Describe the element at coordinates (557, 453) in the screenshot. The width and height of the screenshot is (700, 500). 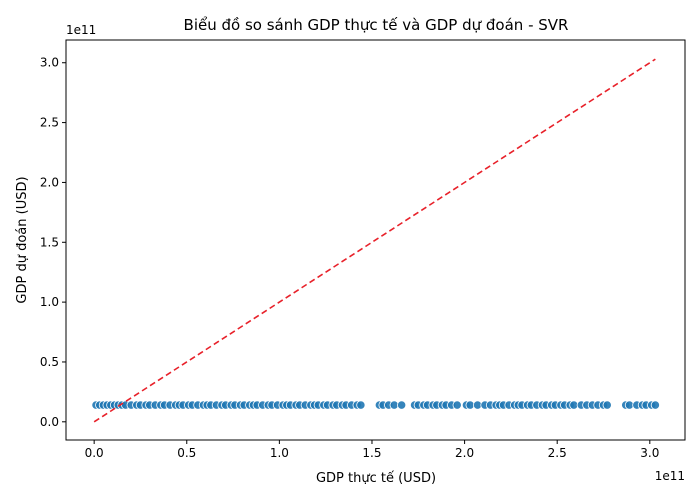
I see `x-tick-label: 2.5` at that location.